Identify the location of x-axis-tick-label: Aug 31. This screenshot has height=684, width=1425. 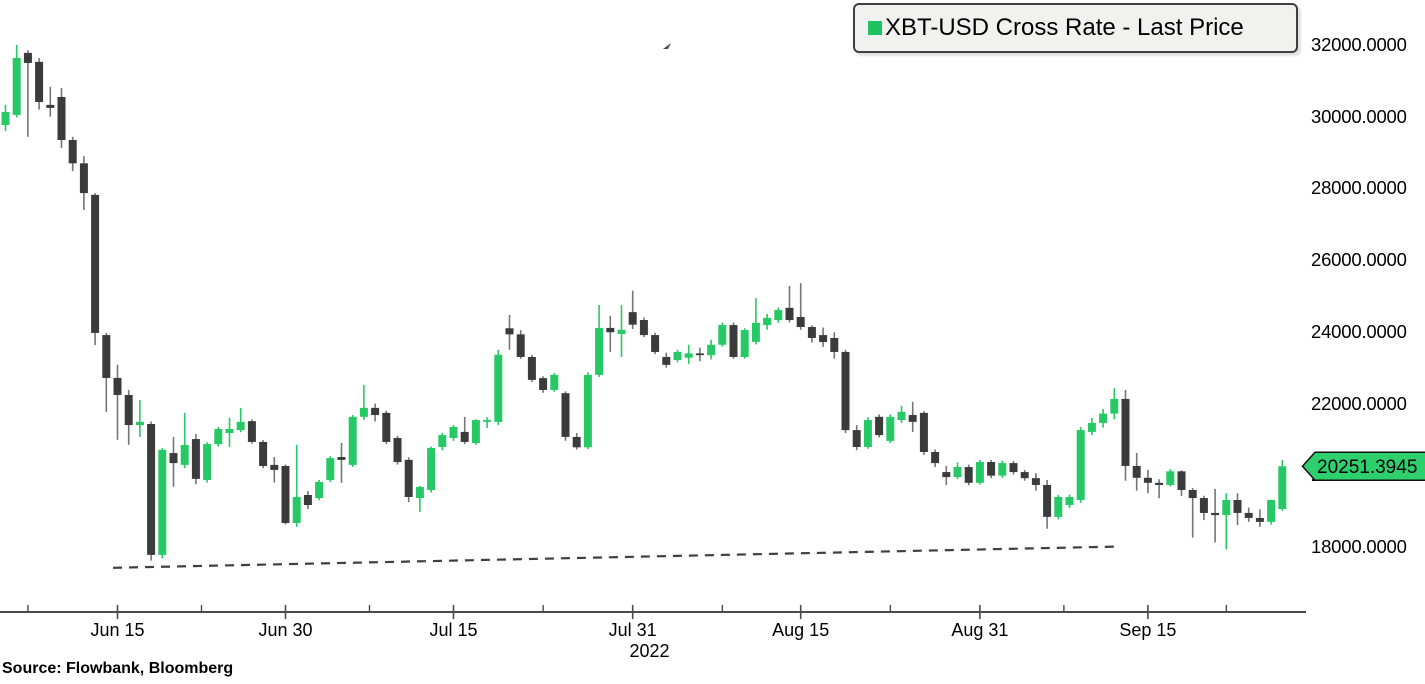
(980, 630).